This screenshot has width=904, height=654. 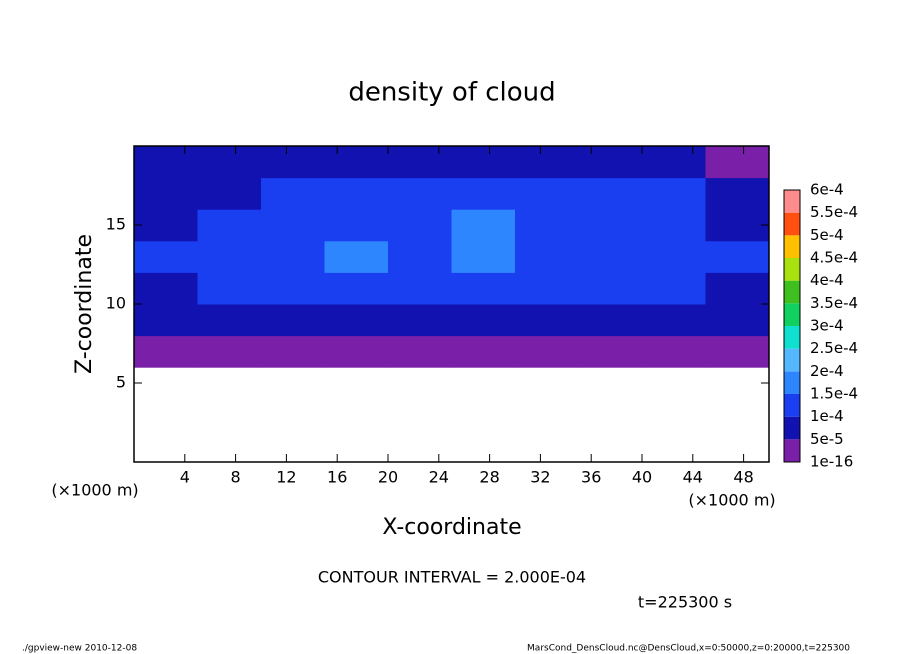 What do you see at coordinates (731, 500) in the screenshot?
I see `x-unit-label: (×1000 m)` at bounding box center [731, 500].